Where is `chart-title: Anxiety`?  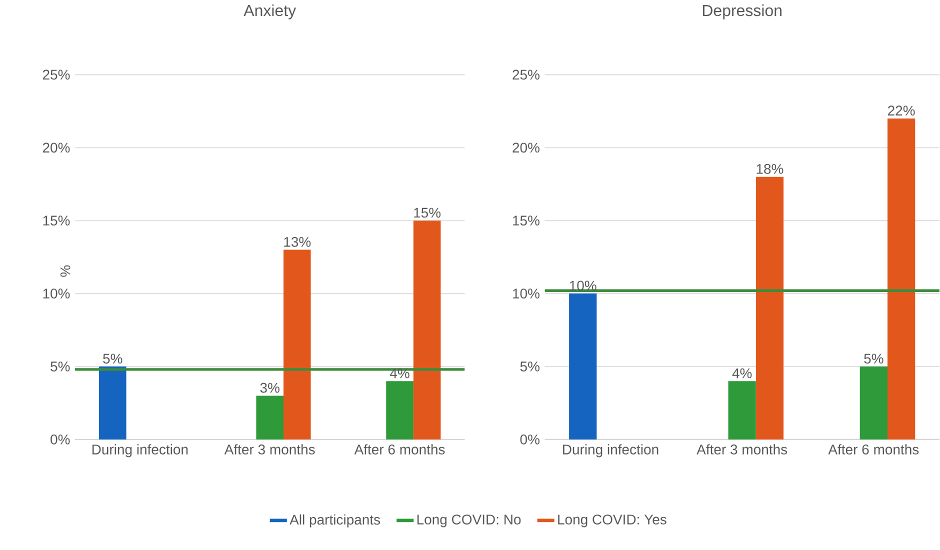
chart-title: Anxiety is located at coordinates (270, 12).